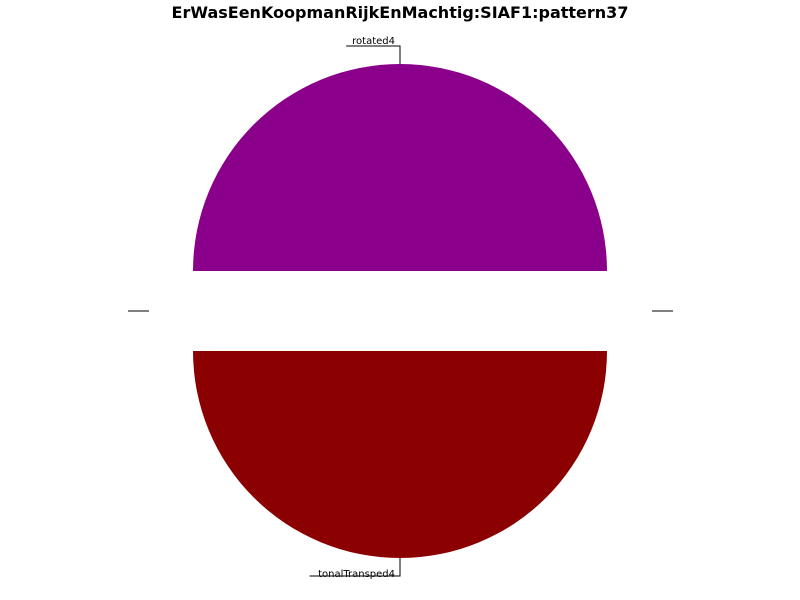  I want to click on label-leaders, so click(355, 311).